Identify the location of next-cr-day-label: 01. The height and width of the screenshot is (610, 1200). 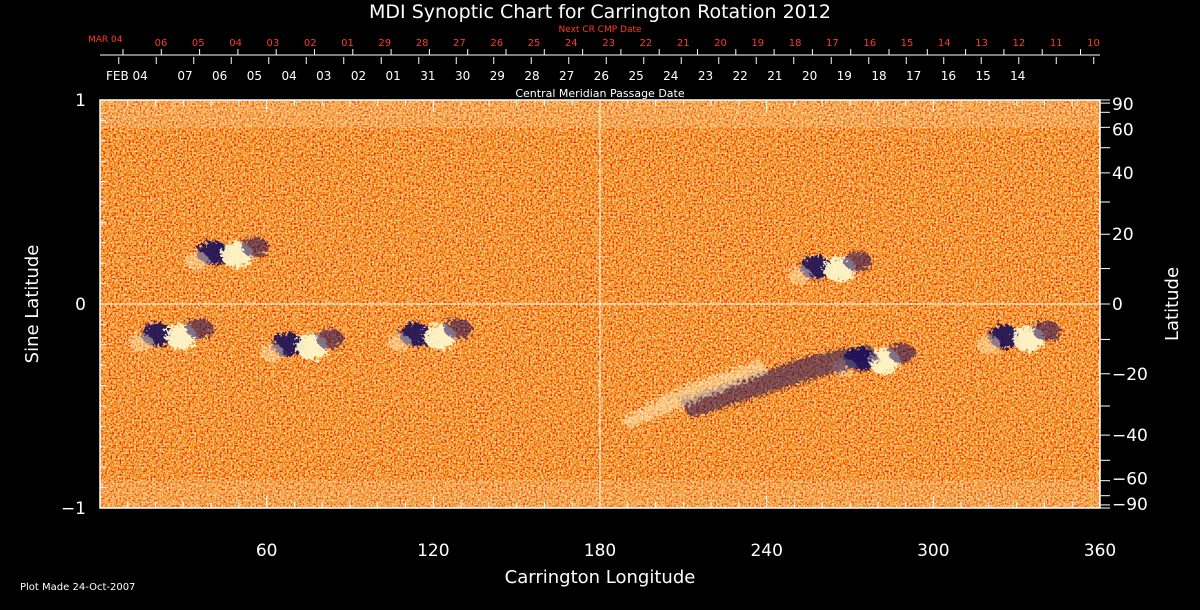
(347, 43).